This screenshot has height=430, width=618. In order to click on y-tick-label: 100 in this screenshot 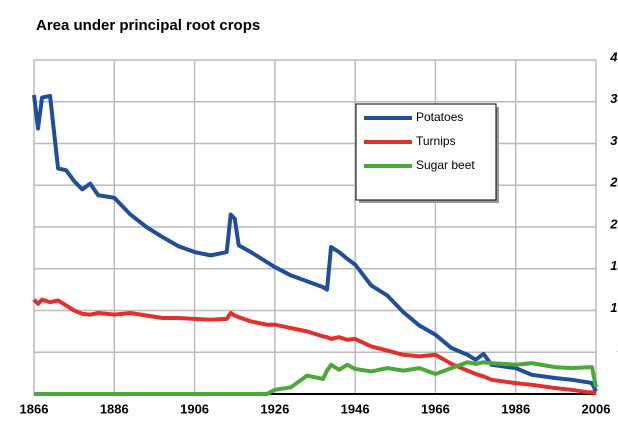, I will do `click(614, 307)`.